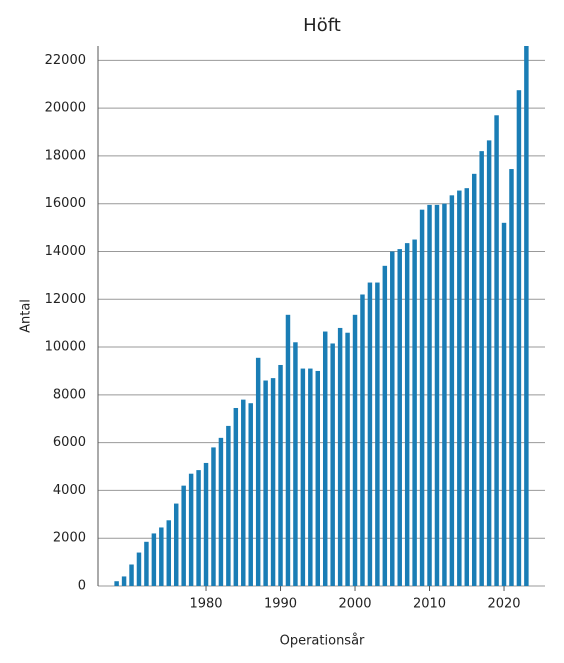 This screenshot has width=564, height=663. What do you see at coordinates (65, 347) in the screenshot?
I see `y-tick-label: 10000` at bounding box center [65, 347].